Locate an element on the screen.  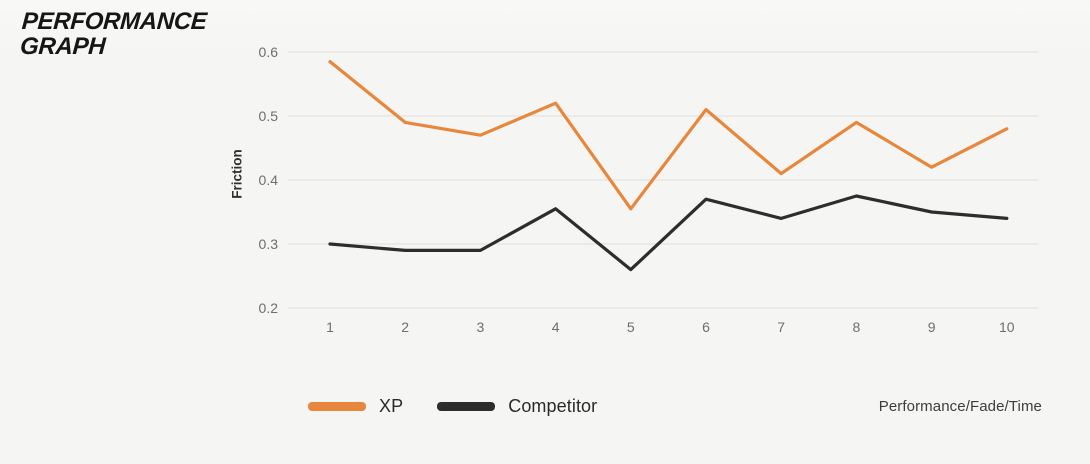
page-title-line2: GRAPH is located at coordinates (63, 46).